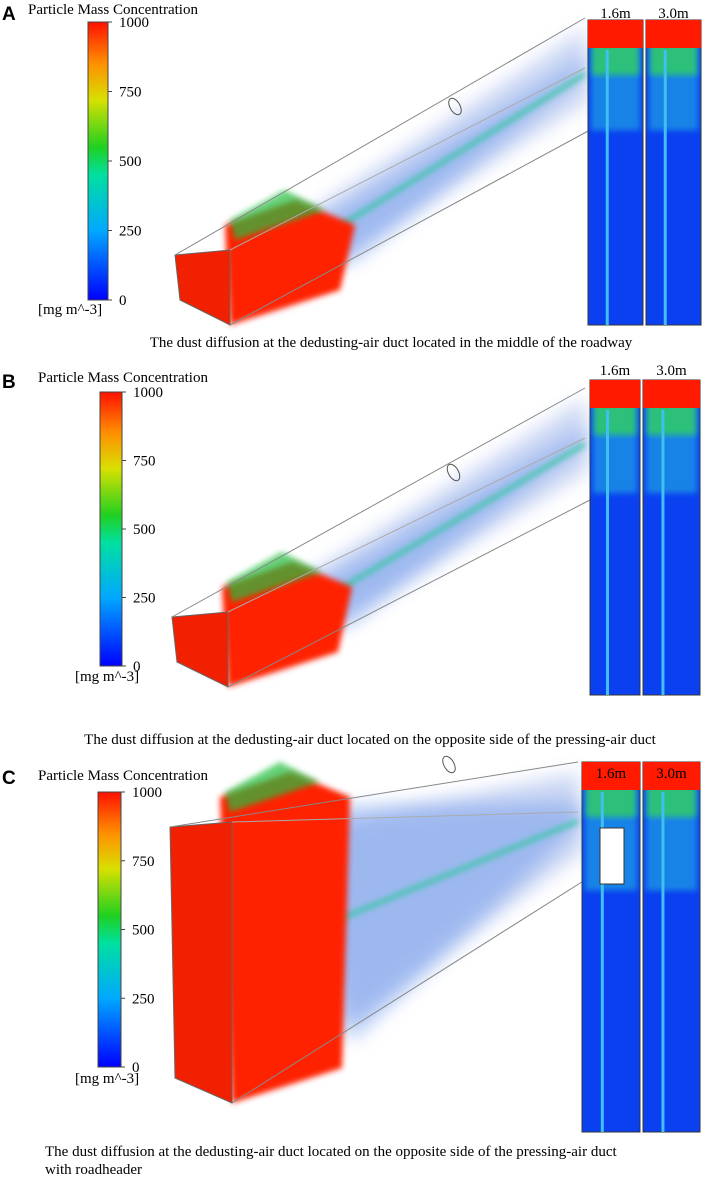  I want to click on caption: with roadheader, so click(93, 1169).